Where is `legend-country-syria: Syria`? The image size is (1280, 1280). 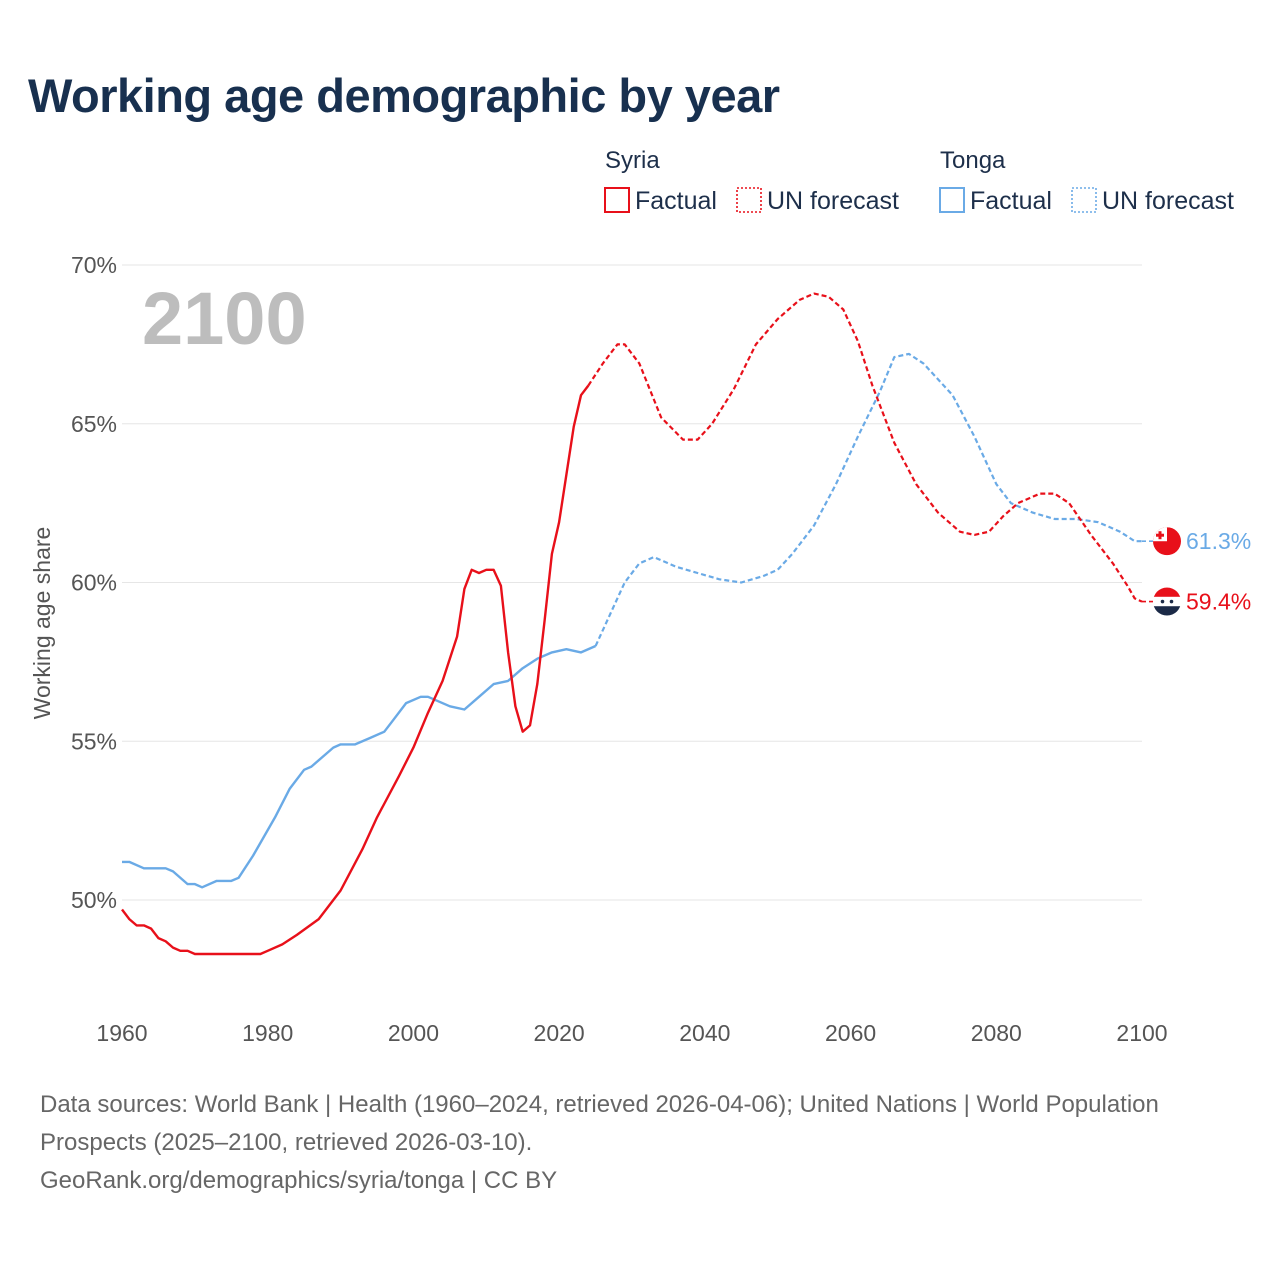
legend-country-syria: Syria is located at coordinates (632, 160).